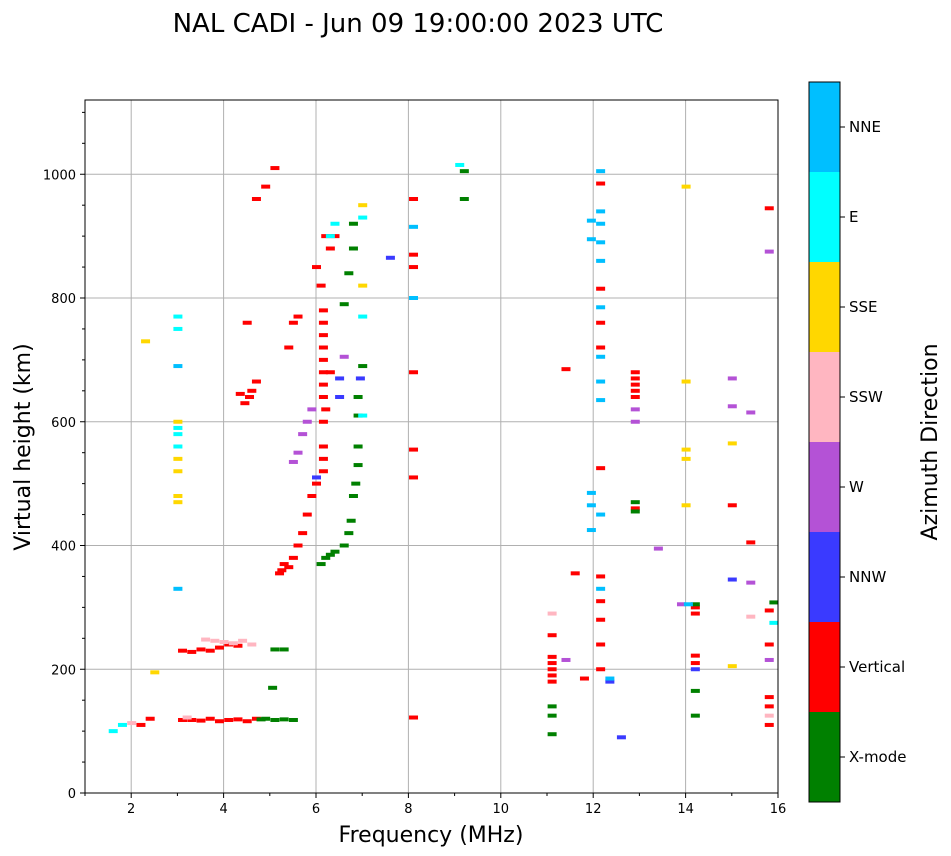  I want to click on x-tick-label: 6, so click(316, 809).